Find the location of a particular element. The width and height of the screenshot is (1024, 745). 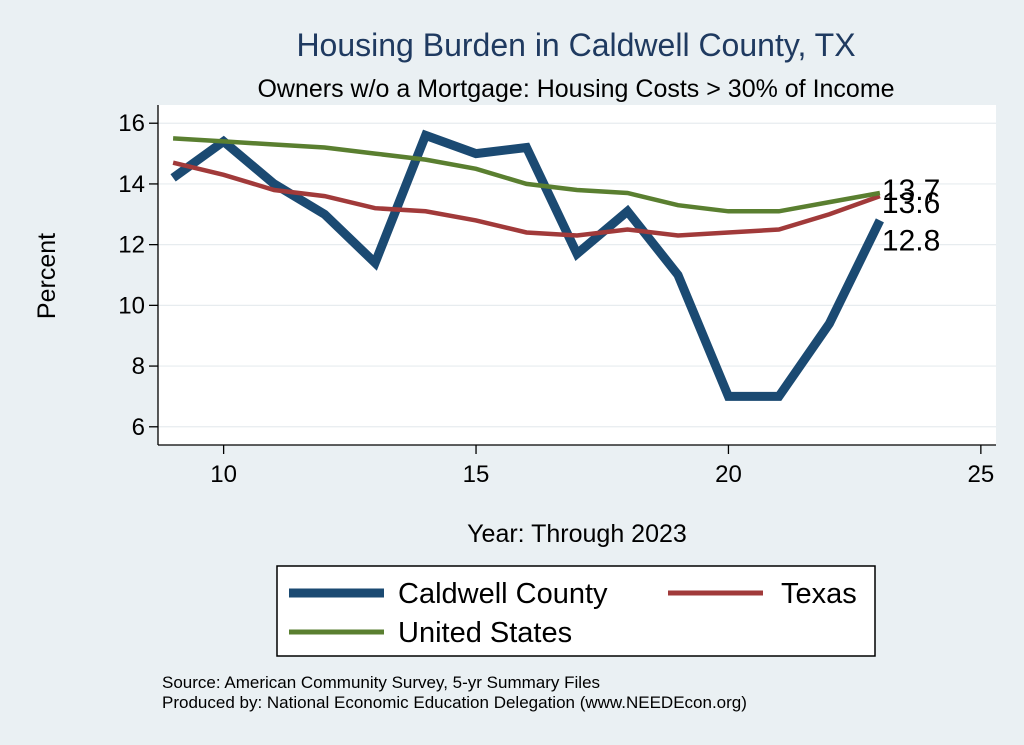

y-tick-label-12: 12 is located at coordinates (131, 245).